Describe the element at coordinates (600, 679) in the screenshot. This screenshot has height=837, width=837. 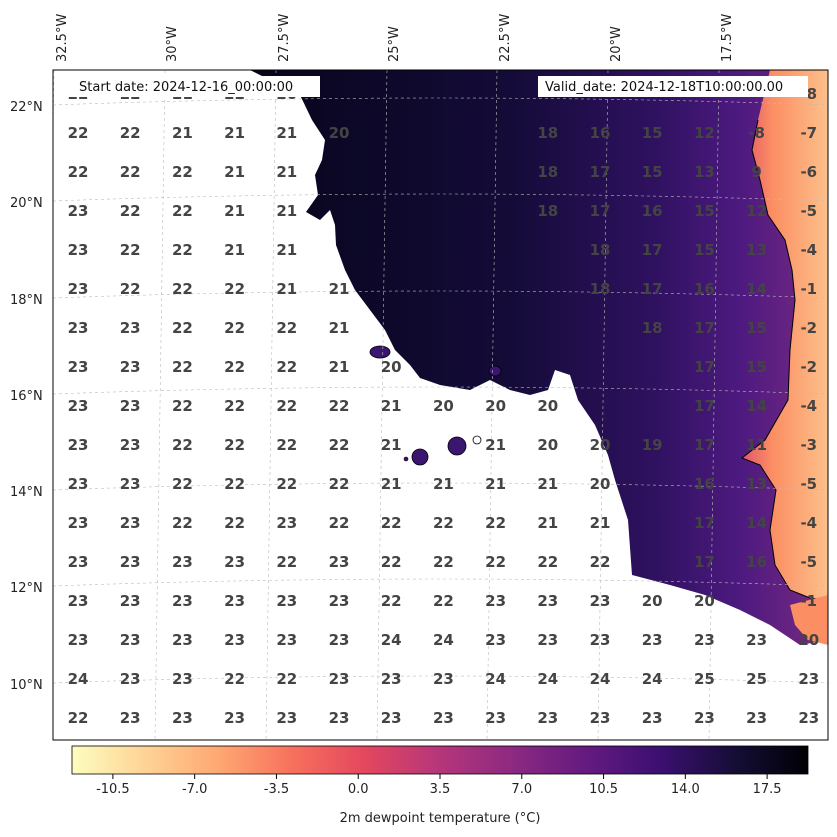
I see `grid-value: 24` at that location.